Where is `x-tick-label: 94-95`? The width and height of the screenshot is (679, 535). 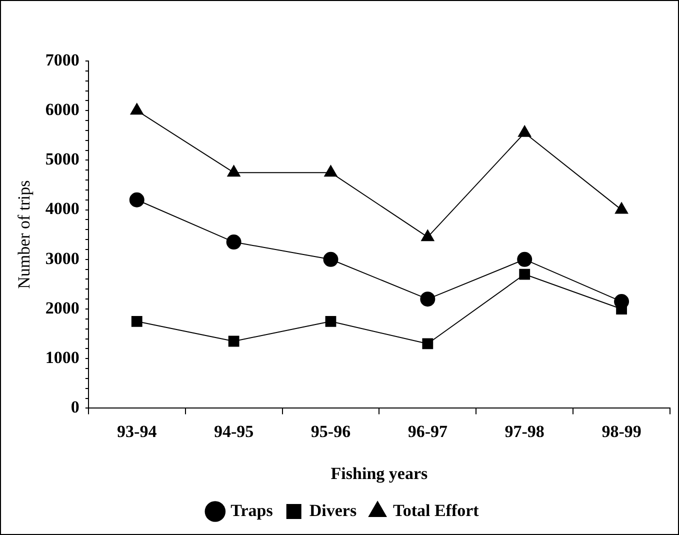 x-tick-label: 94-95 is located at coordinates (234, 431).